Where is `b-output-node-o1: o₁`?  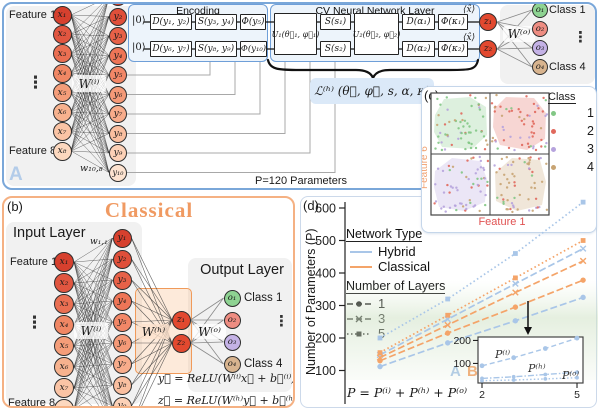 b-output-node-o1: o₁ is located at coordinates (232, 298).